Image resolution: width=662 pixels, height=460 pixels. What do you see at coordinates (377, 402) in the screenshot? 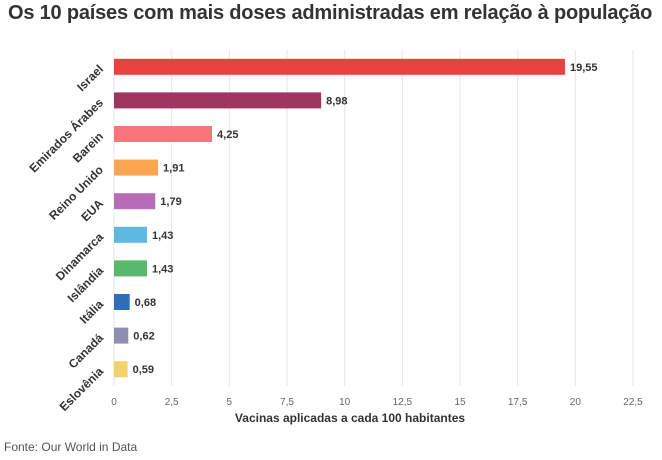
I see `x-axis-tick-labels: 0 2,5 5 7,5 10 12,5 15 17,5 20 22,5` at bounding box center [377, 402].